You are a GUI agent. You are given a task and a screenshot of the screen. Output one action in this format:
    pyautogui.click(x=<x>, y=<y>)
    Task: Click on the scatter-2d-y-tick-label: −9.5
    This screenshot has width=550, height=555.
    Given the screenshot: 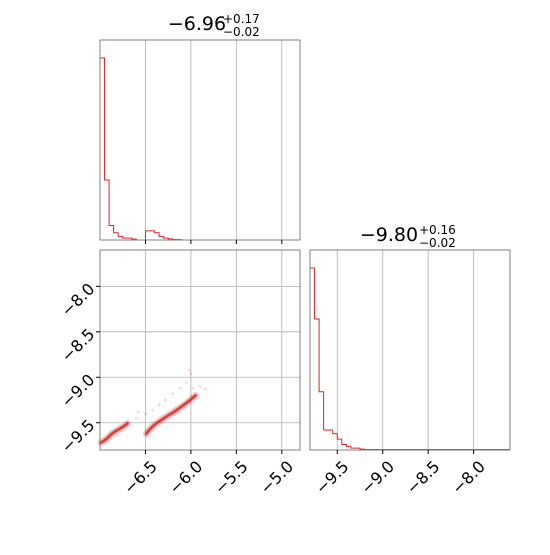 What is the action you would take?
    pyautogui.click(x=77, y=436)
    